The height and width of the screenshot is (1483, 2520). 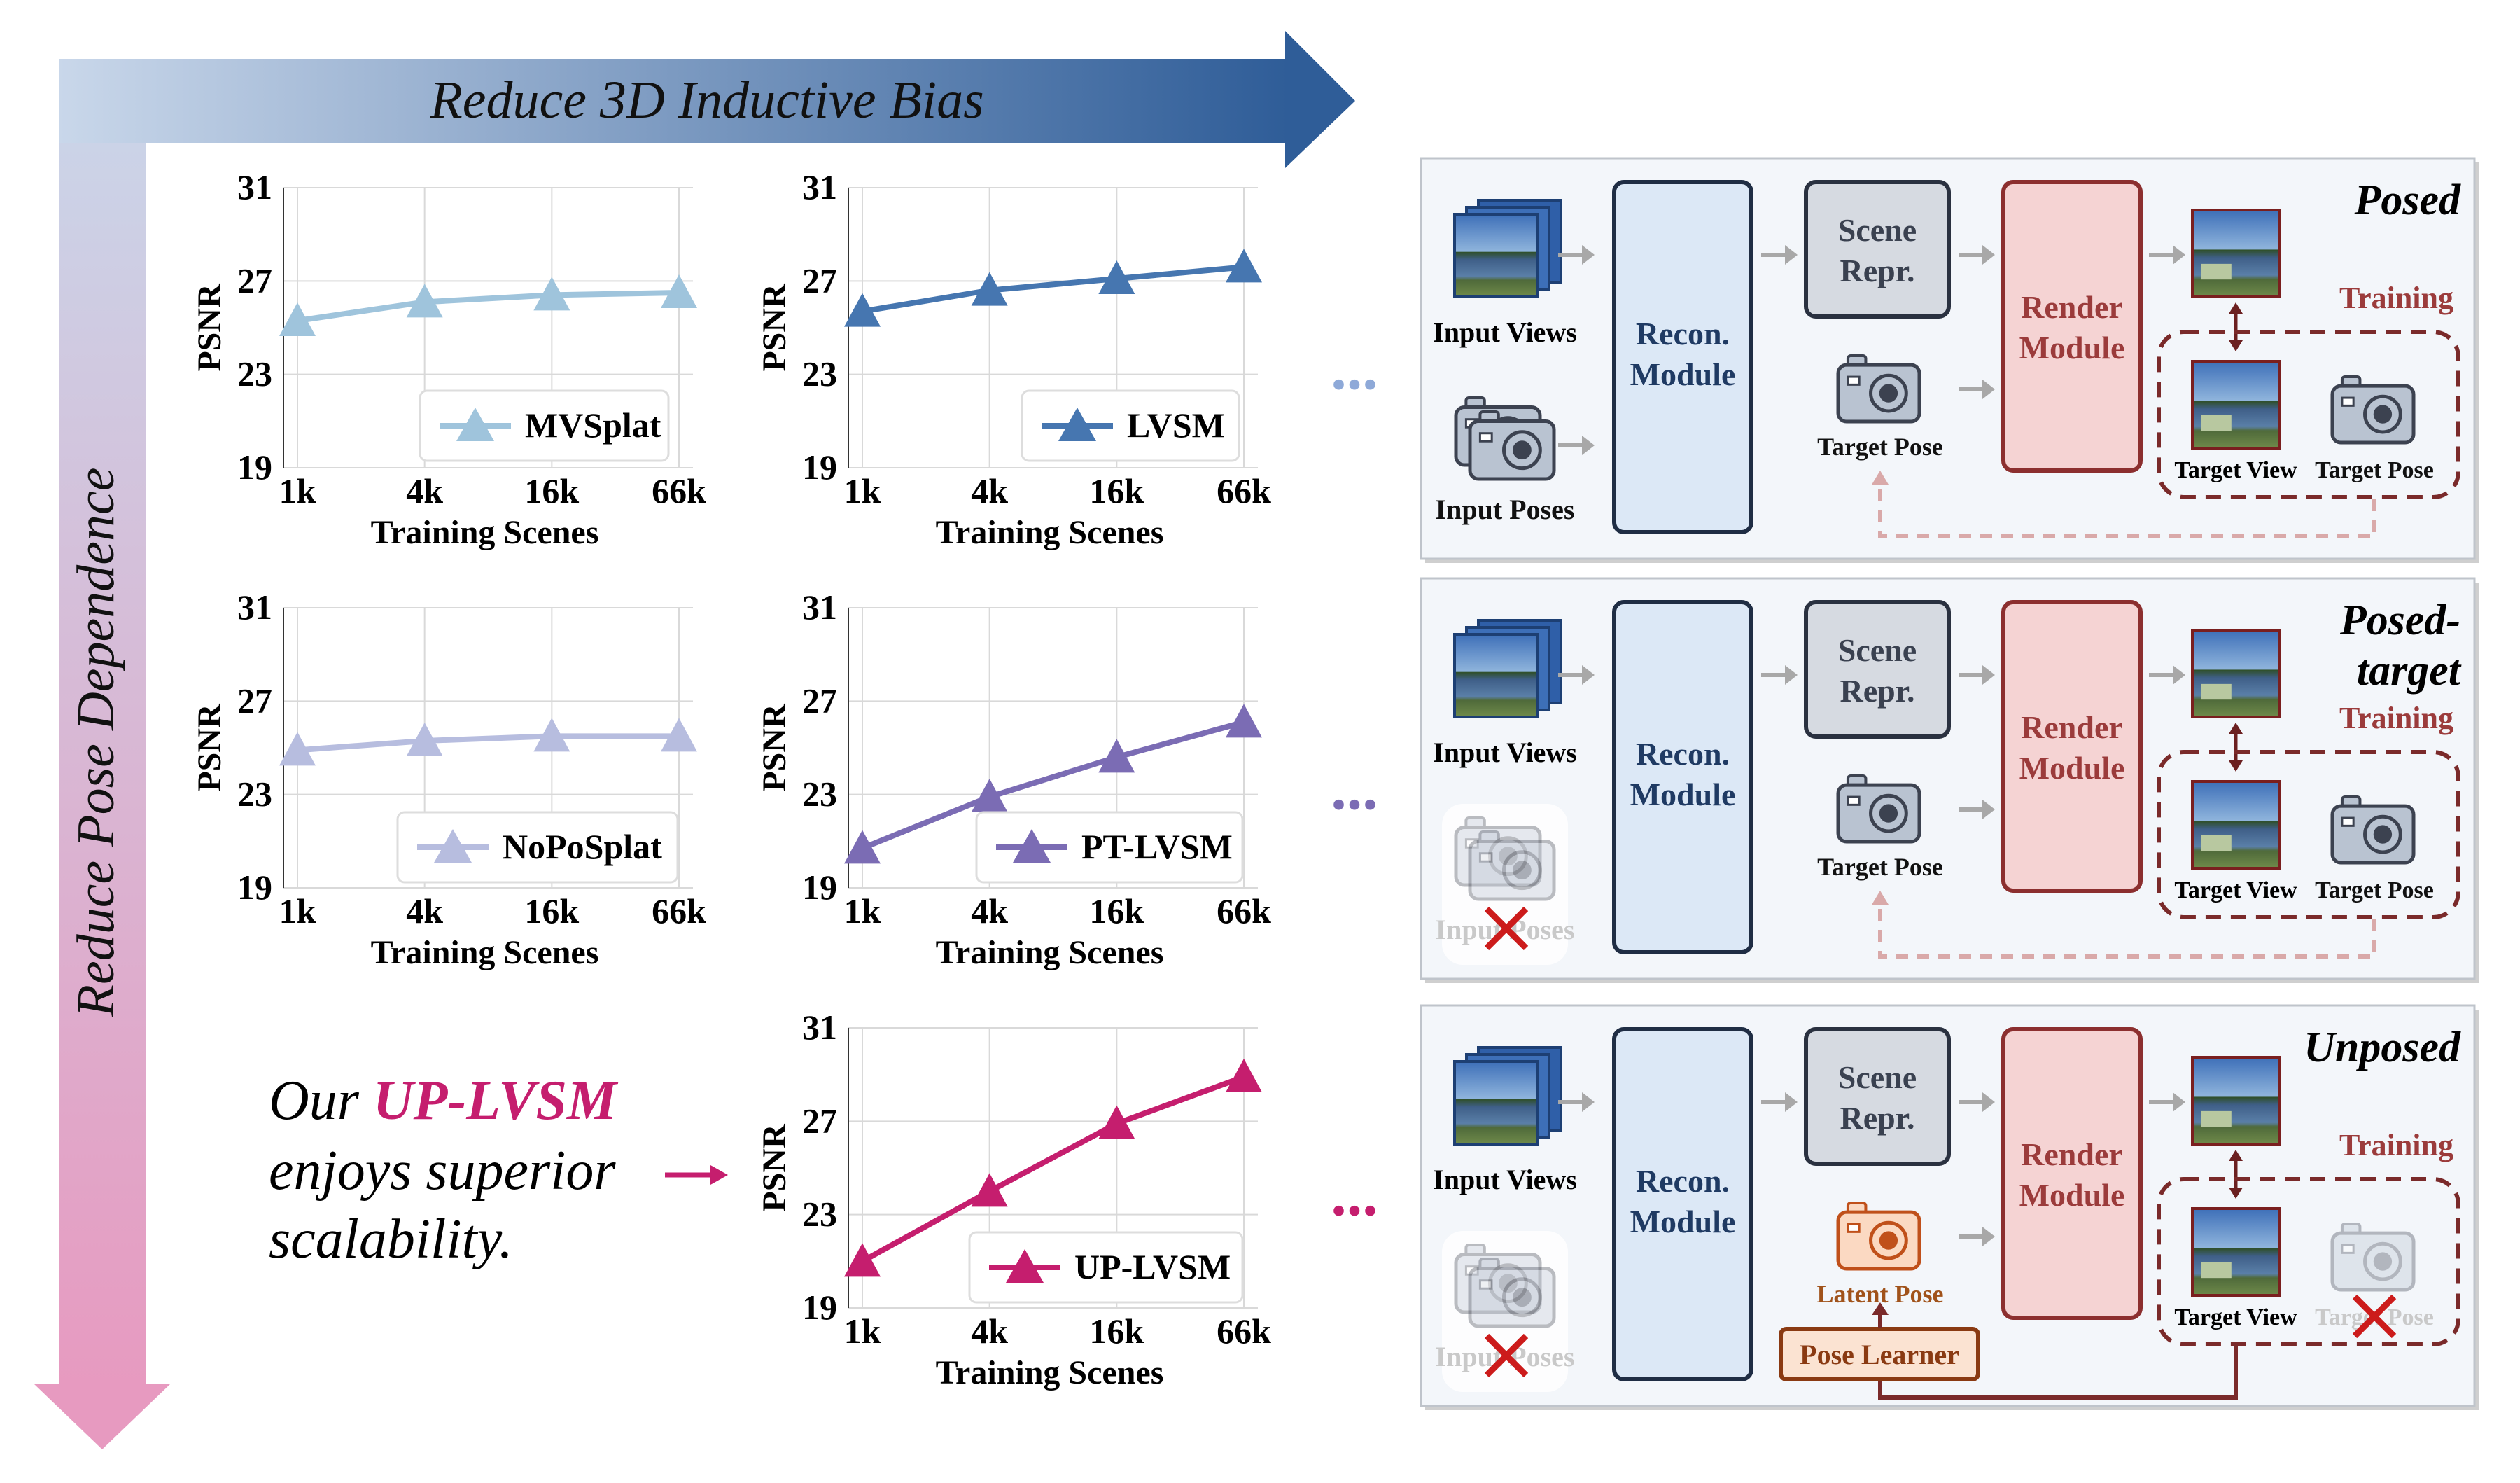 What do you see at coordinates (1683, 374) in the screenshot?
I see `recon-module-label: Module` at bounding box center [1683, 374].